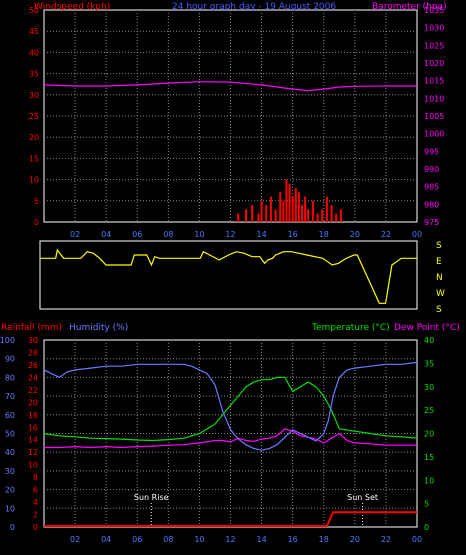 The width and height of the screenshot is (466, 555). What do you see at coordinates (230, 409) in the screenshot?
I see `series-temperature` at bounding box center [230, 409].